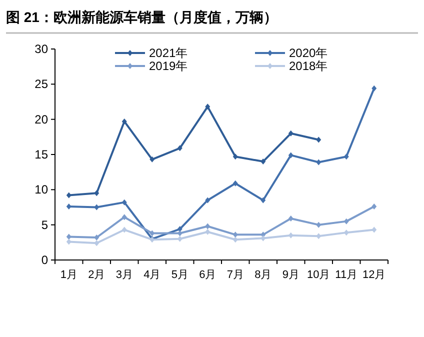 The height and width of the screenshot is (337, 424). Describe the element at coordinates (207, 275) in the screenshot. I see `x-tick-label: 6月` at that location.